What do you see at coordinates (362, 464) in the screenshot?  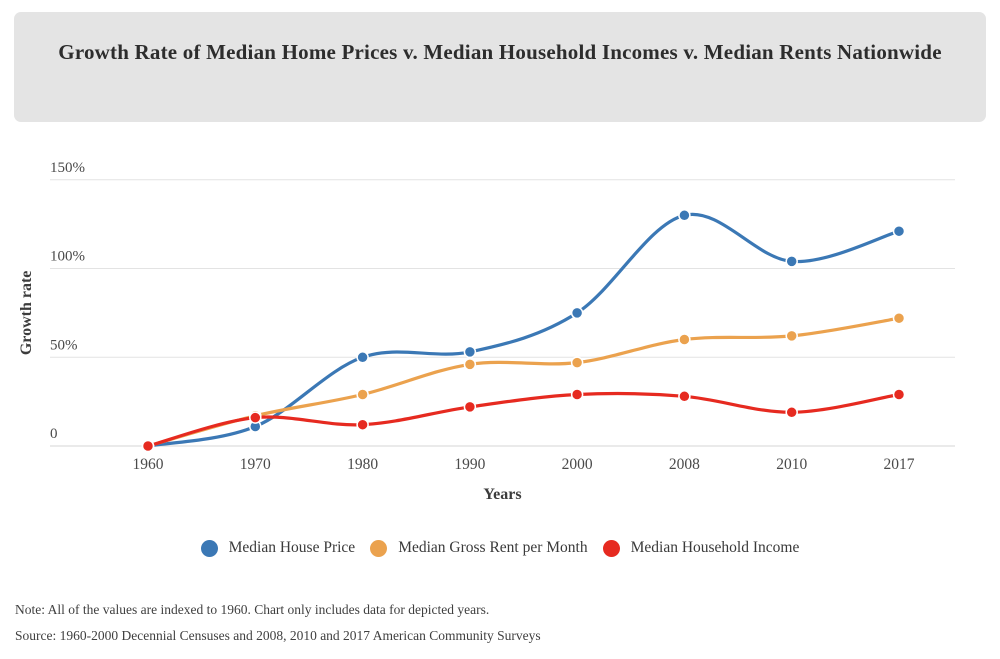 I see `x-tick-label: 1980` at bounding box center [362, 464].